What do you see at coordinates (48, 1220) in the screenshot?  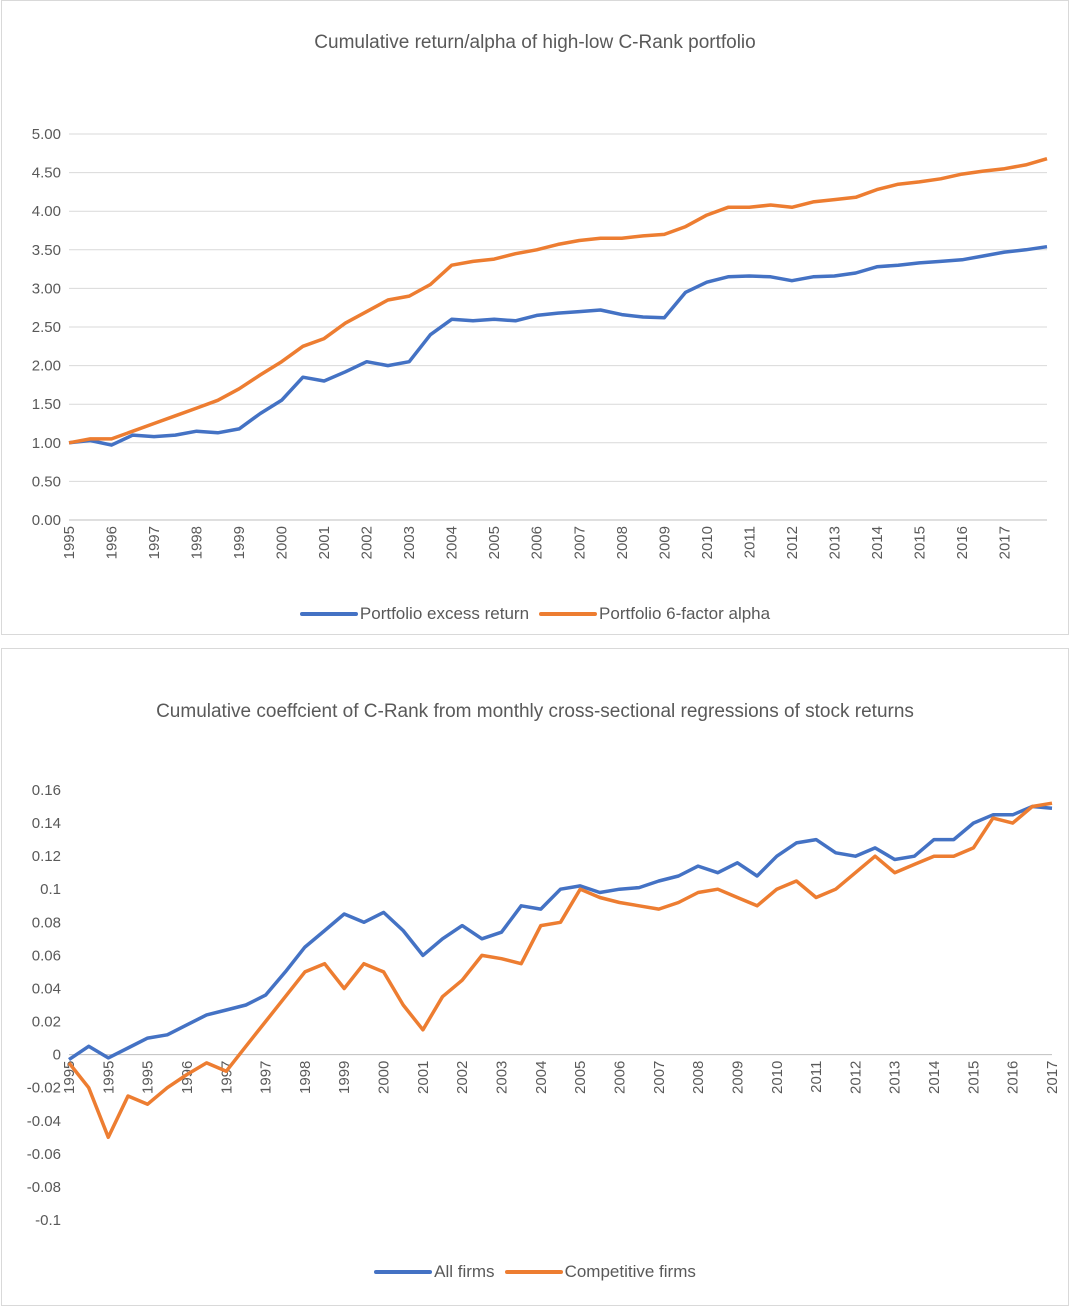 I see `y-tick-label: -0.1` at bounding box center [48, 1220].